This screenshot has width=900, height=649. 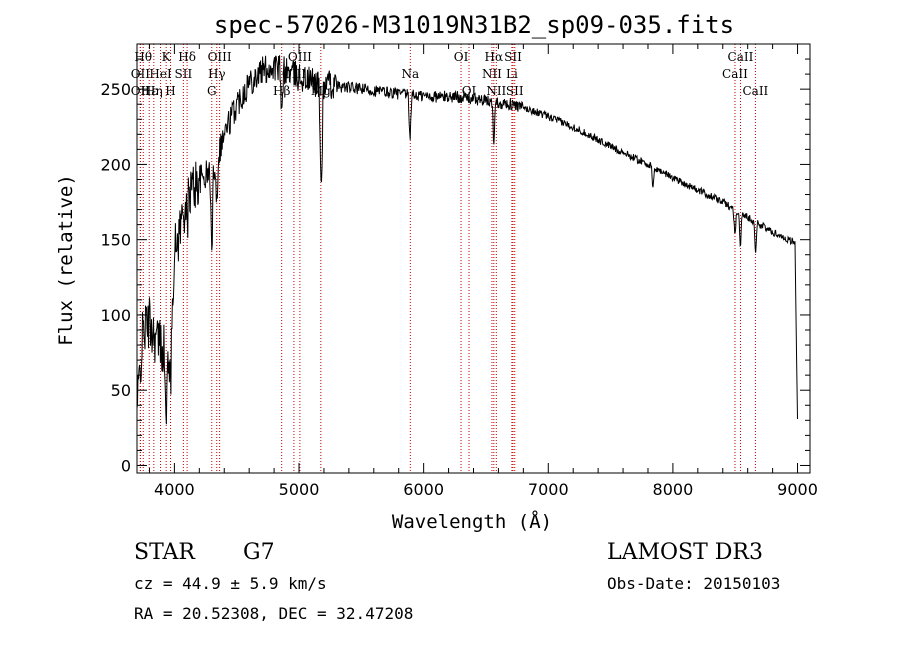 I want to click on y-tick-label: 250, so click(x=115, y=89).